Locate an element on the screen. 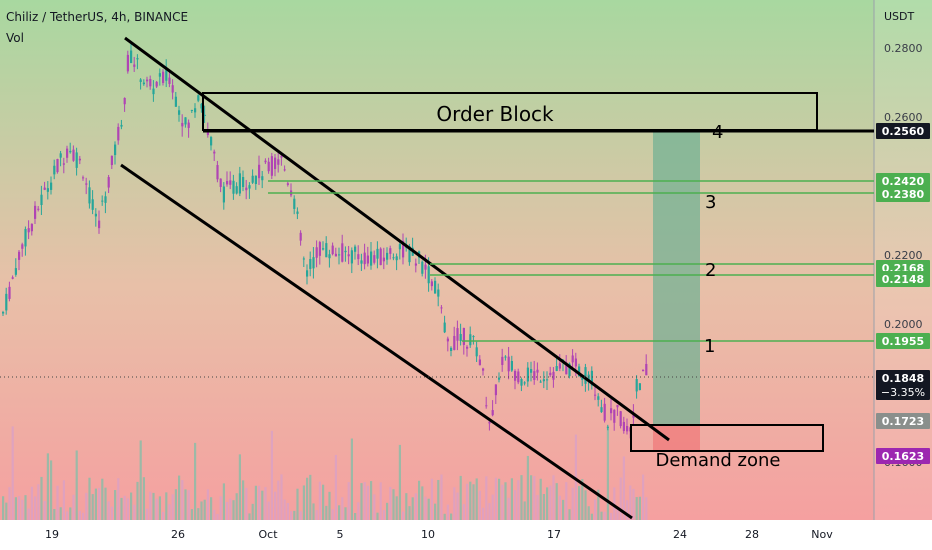  x-tick-label: 5 is located at coordinates (340, 534).